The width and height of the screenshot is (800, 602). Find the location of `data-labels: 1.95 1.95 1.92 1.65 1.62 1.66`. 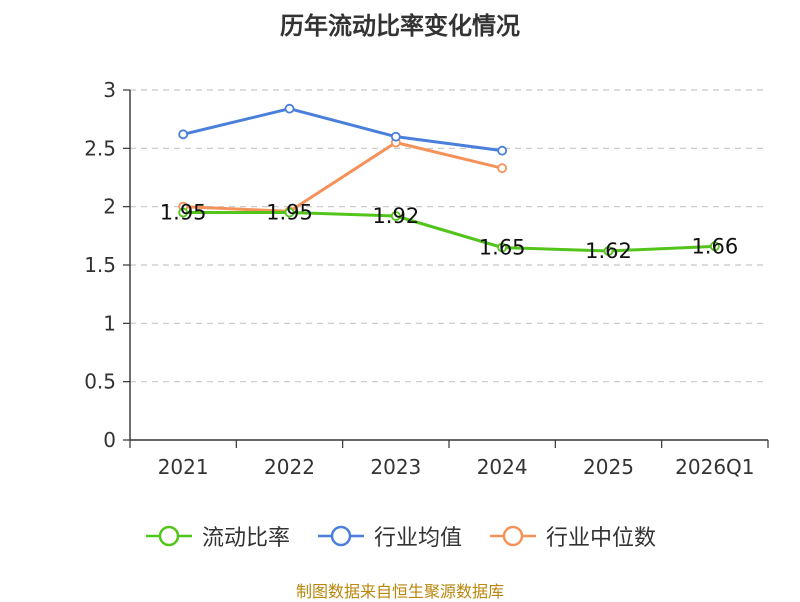

data-labels: 1.95 1.95 1.92 1.65 1.62 1.66 is located at coordinates (449, 232).